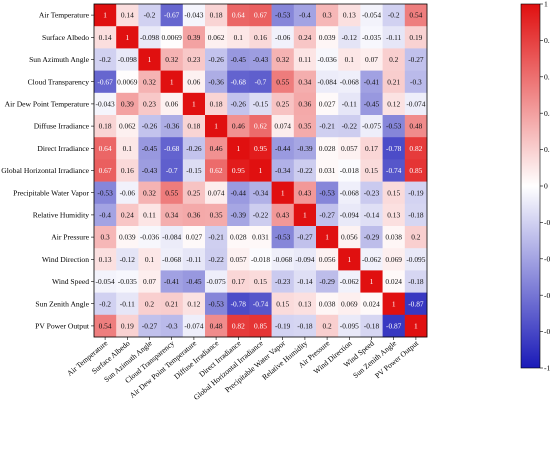  What do you see at coordinates (304, 259) in the screenshot?
I see `cell-value-label: -0.094` at bounding box center [304, 259].